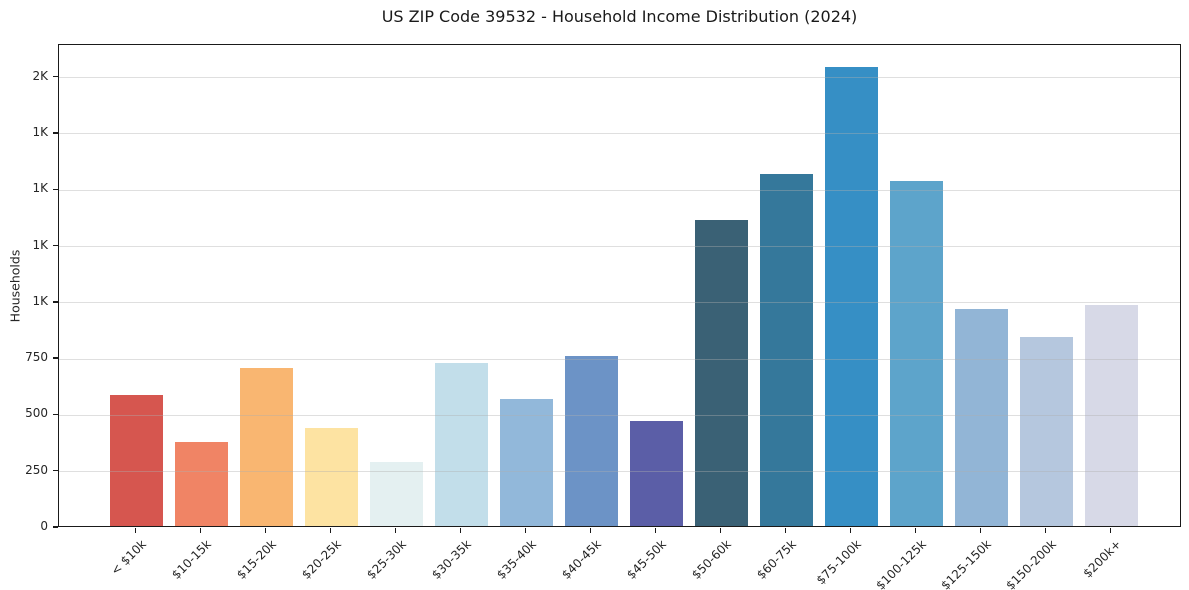 The width and height of the screenshot is (1189, 590). Describe the element at coordinates (36, 413) in the screenshot. I see `y-tick-label: 500` at that location.